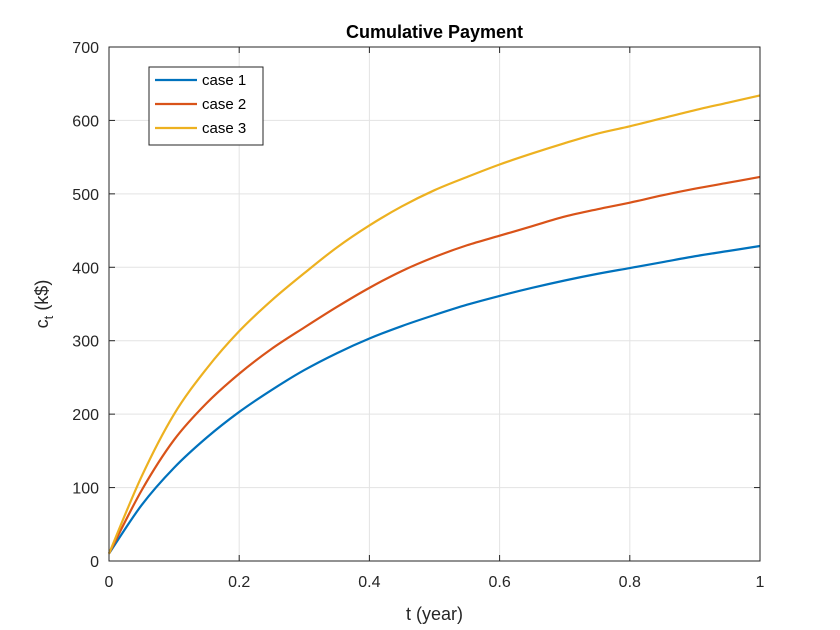  Describe the element at coordinates (224, 80) in the screenshot. I see `legend-label-case-1: case 1` at that location.